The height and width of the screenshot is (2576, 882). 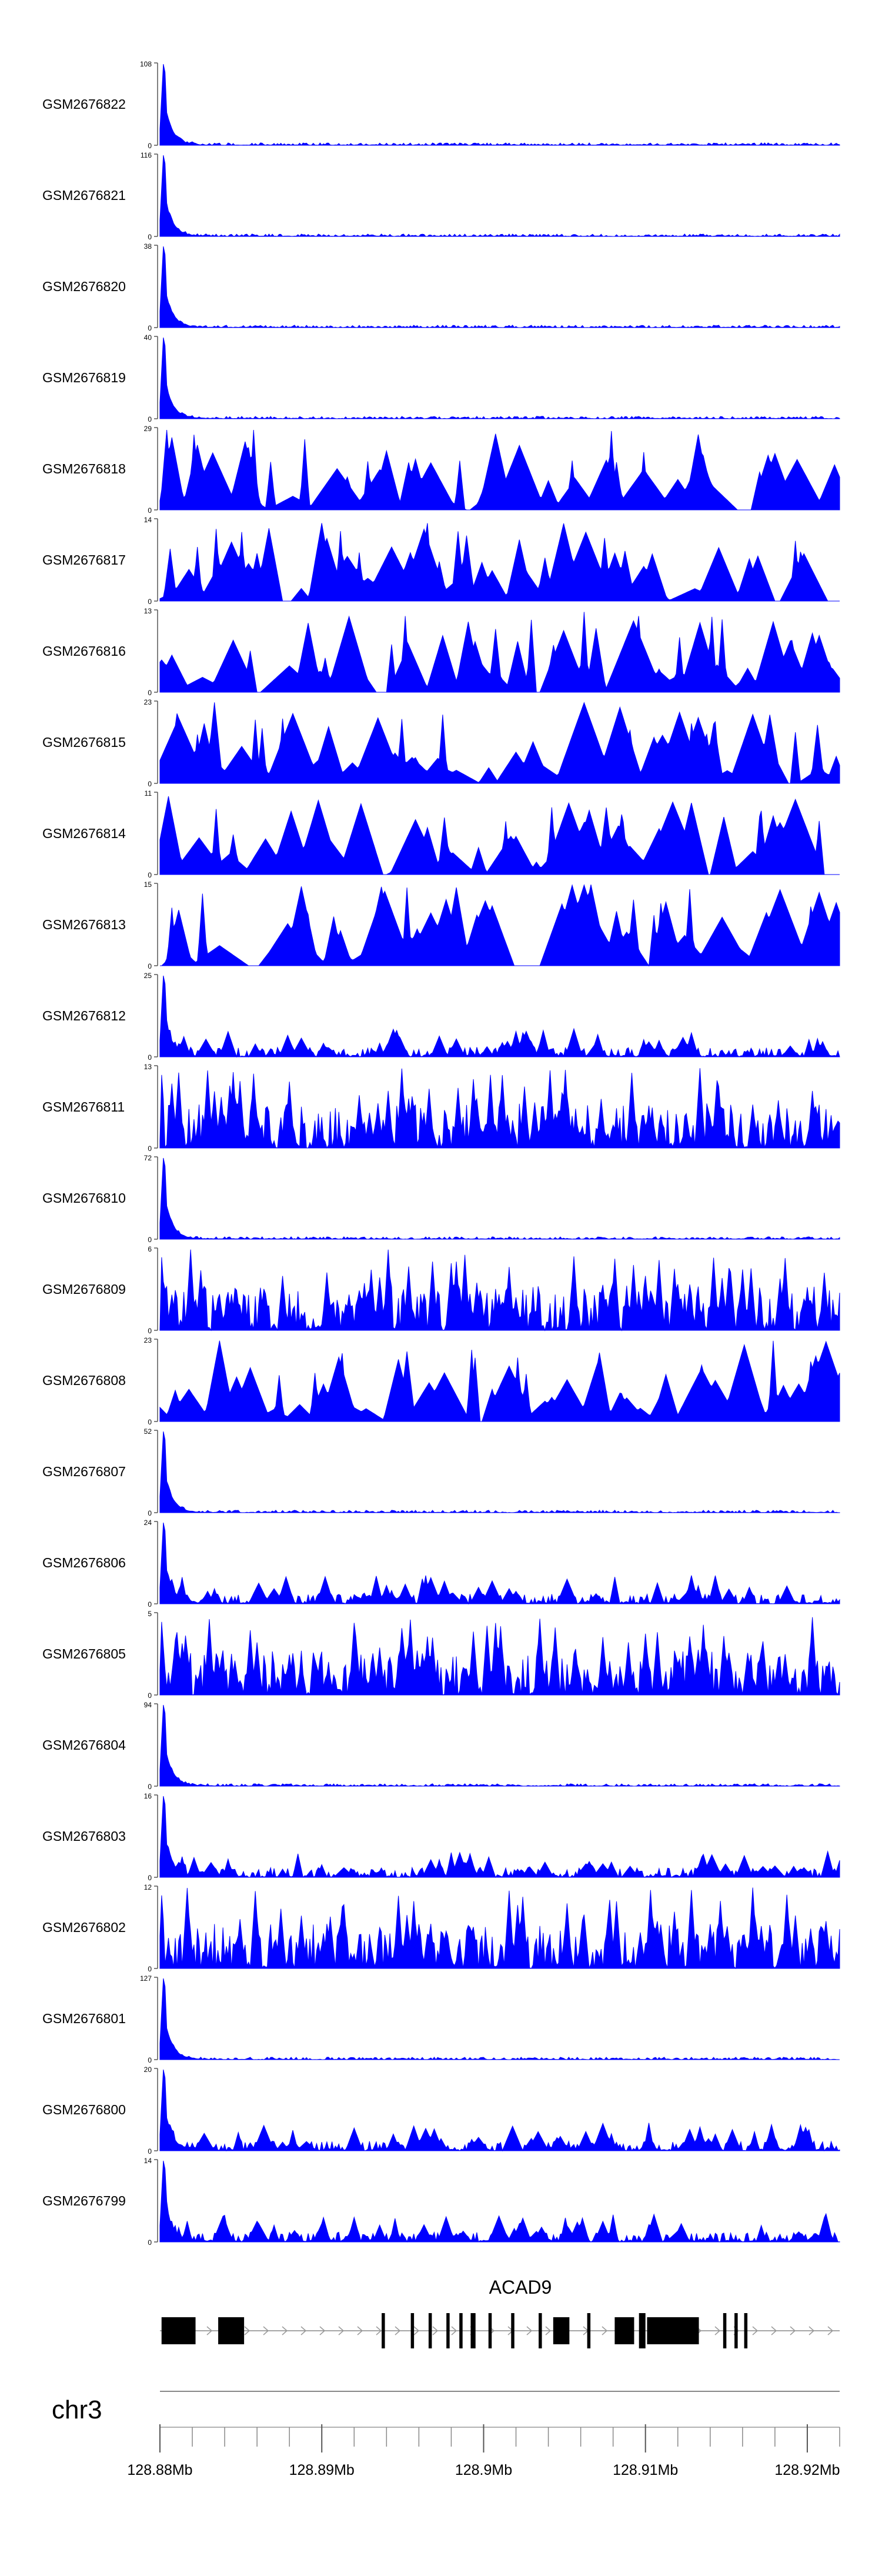 I want to click on track-label: GSM2676800, so click(x=84, y=2109).